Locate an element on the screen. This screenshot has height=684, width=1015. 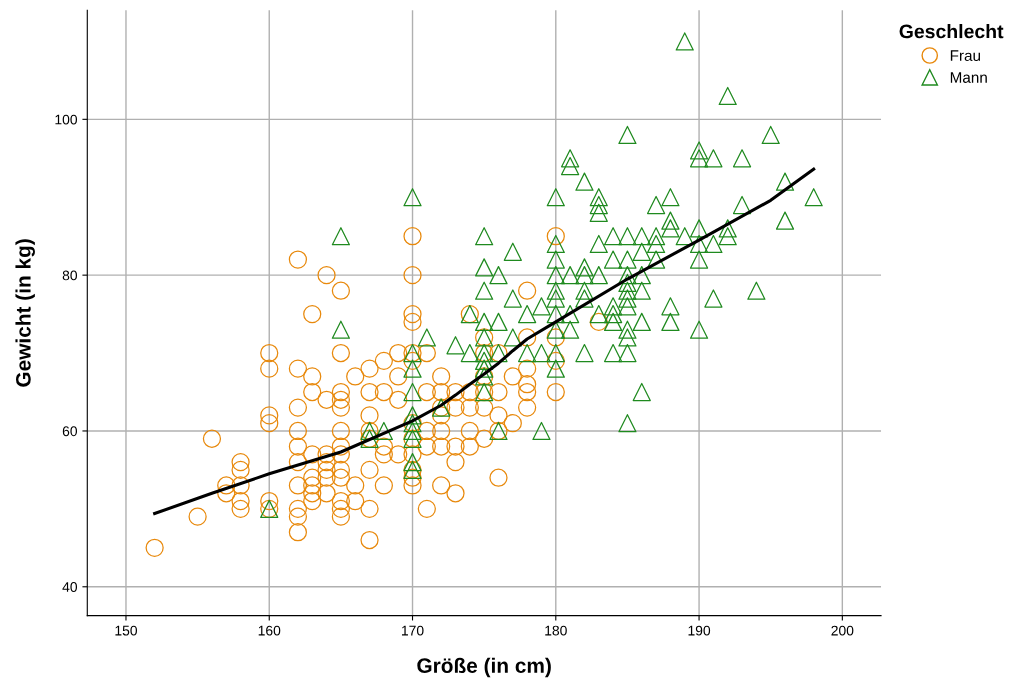
y-tick-label: 60 is located at coordinates (70, 431).